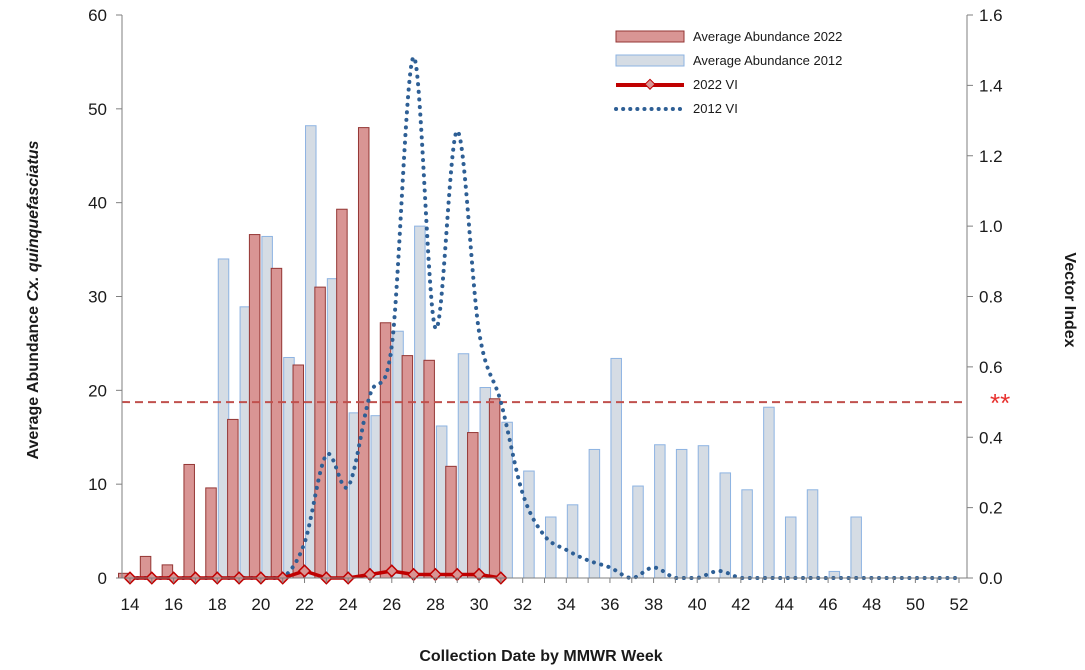 The width and height of the screenshot is (1085, 670). I want to click on x-tick-label: 28, so click(435, 604).